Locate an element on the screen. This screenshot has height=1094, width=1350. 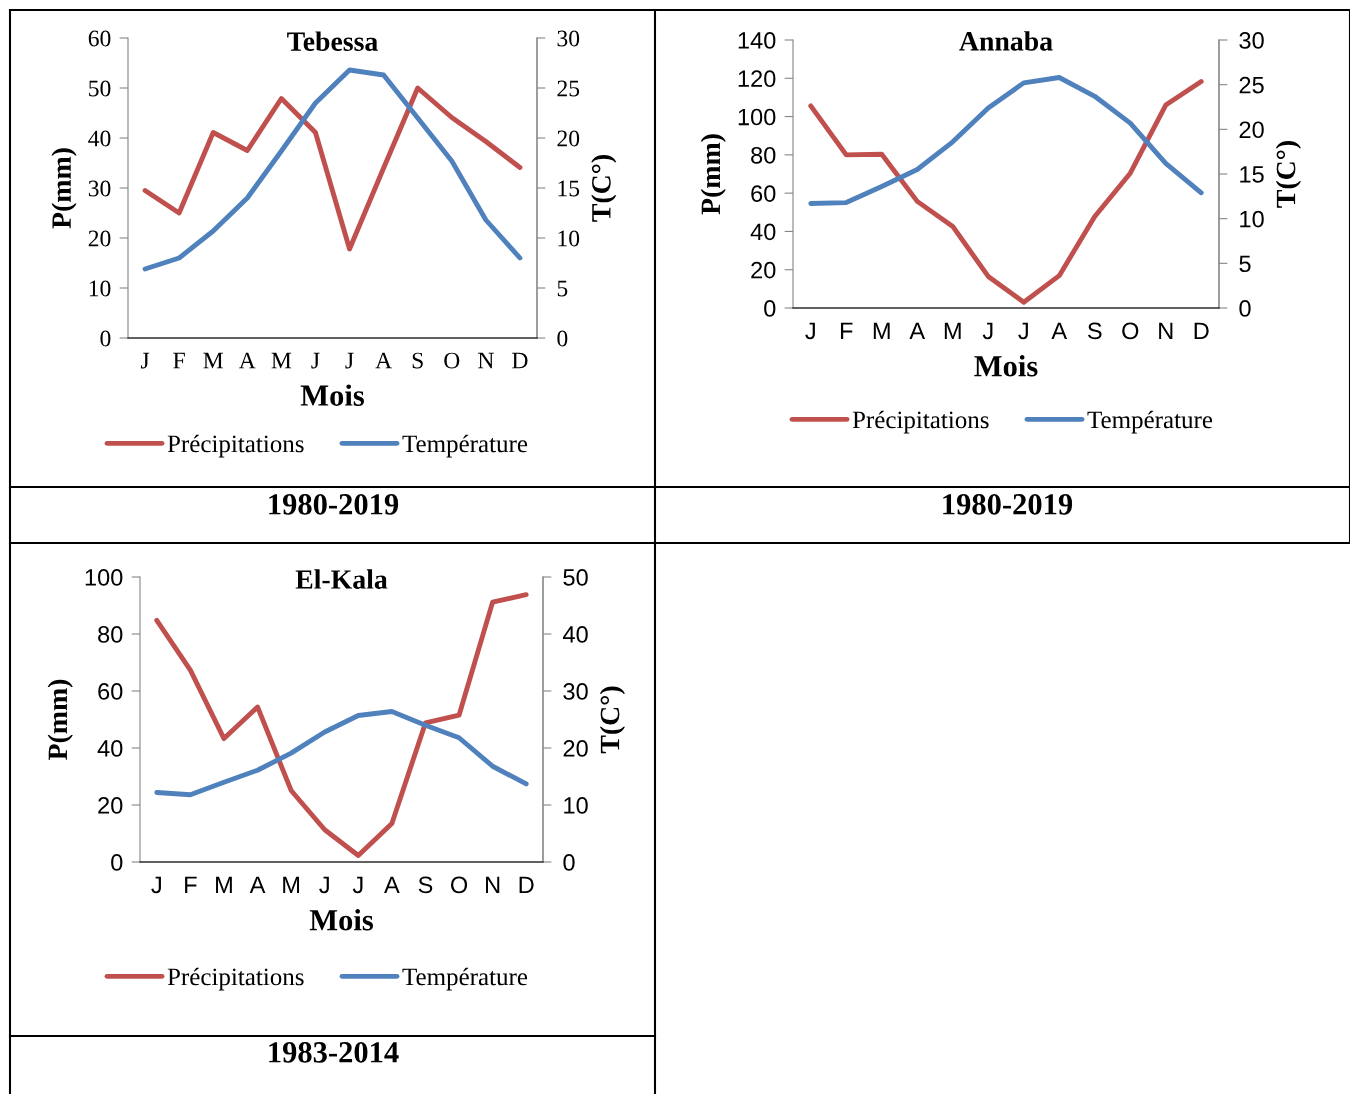
y2-tick-label: 40 is located at coordinates (575, 634).